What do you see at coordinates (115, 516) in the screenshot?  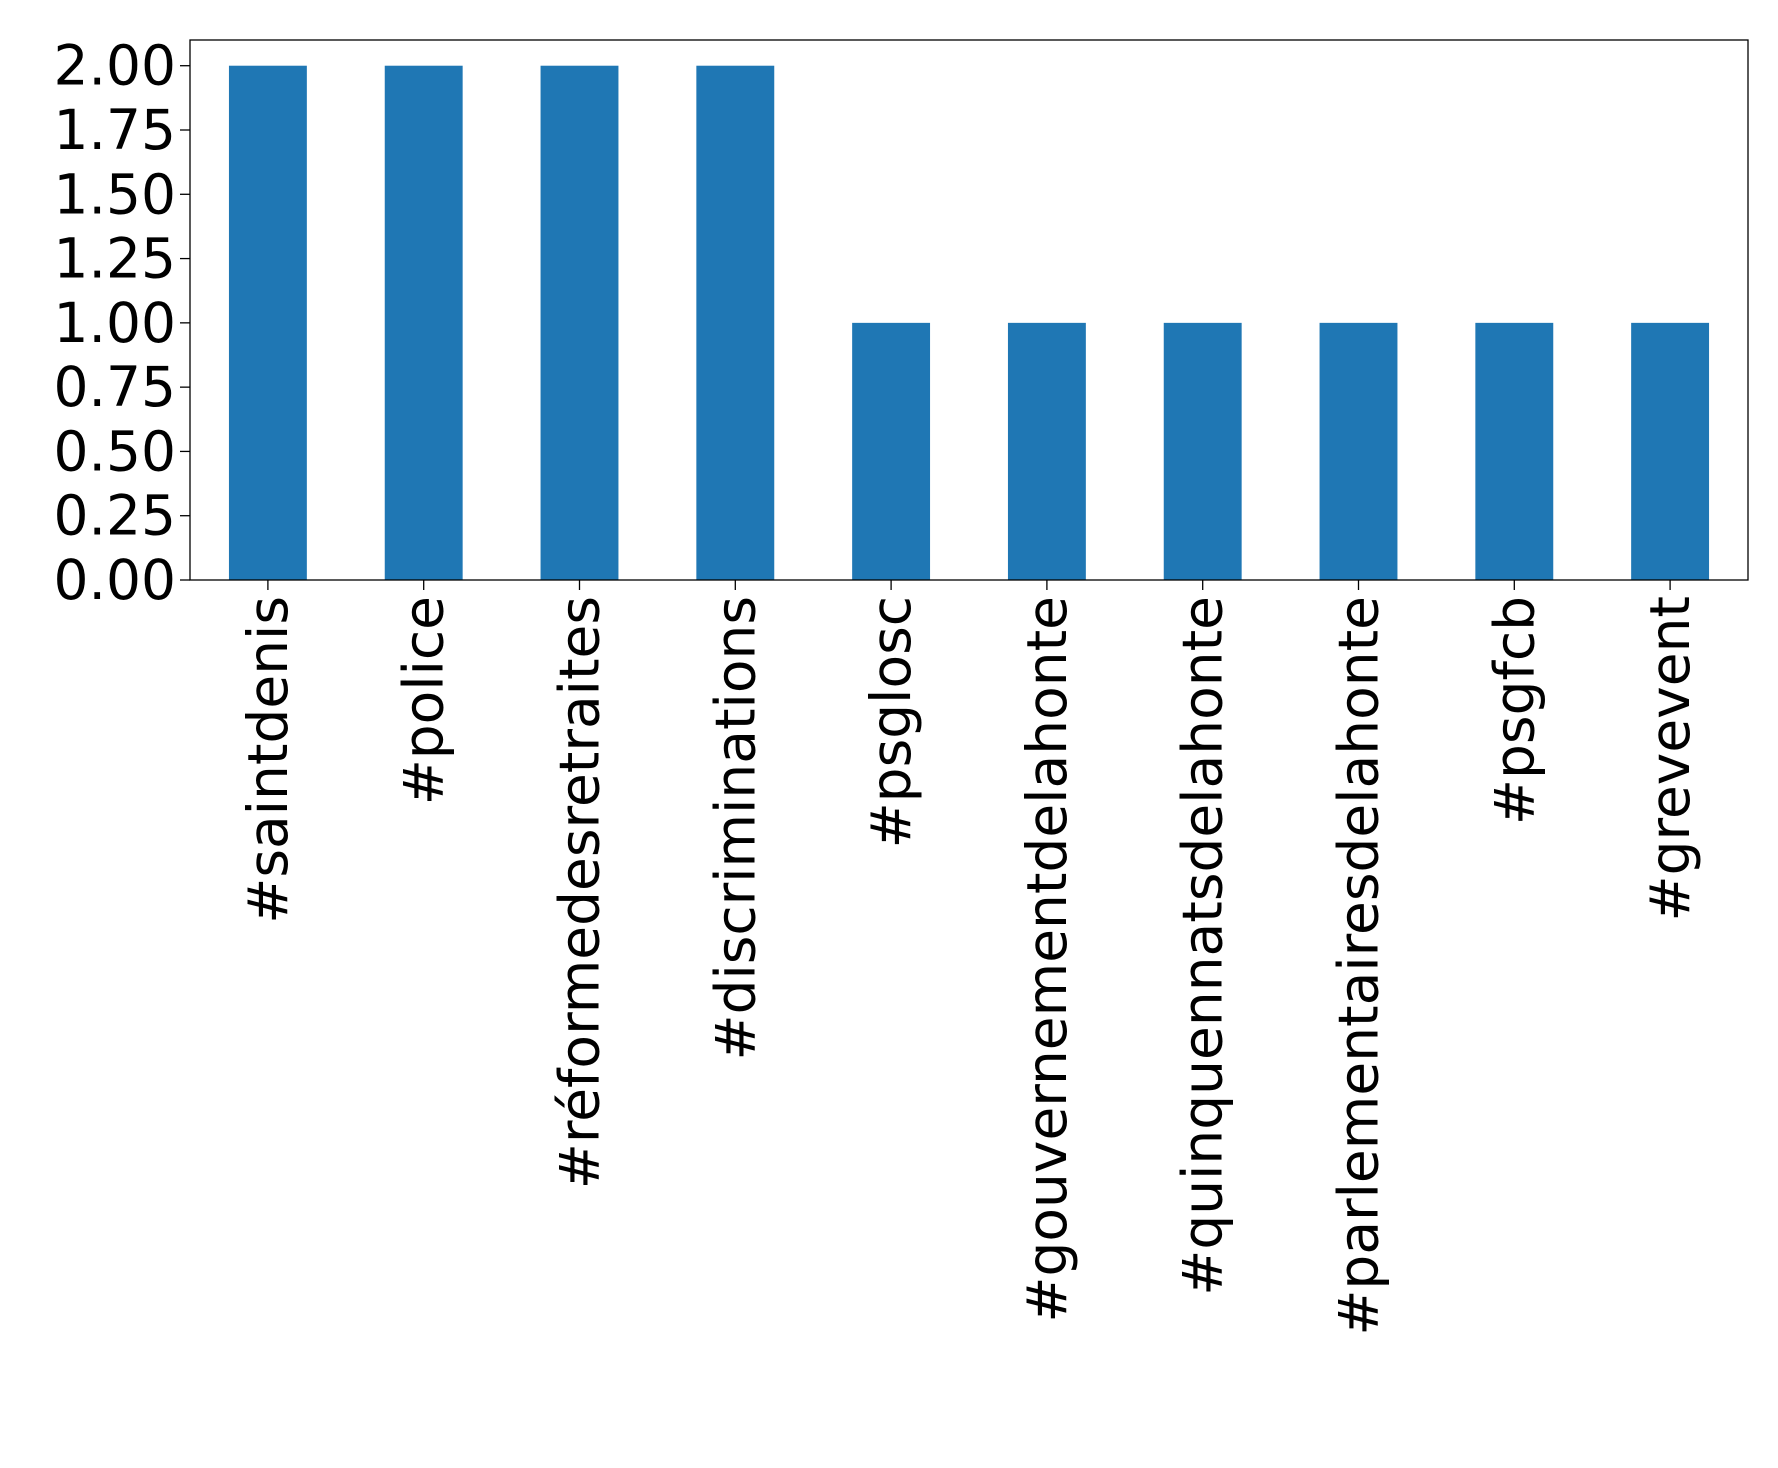 I see `y-tick-label-1: 0.25` at bounding box center [115, 516].